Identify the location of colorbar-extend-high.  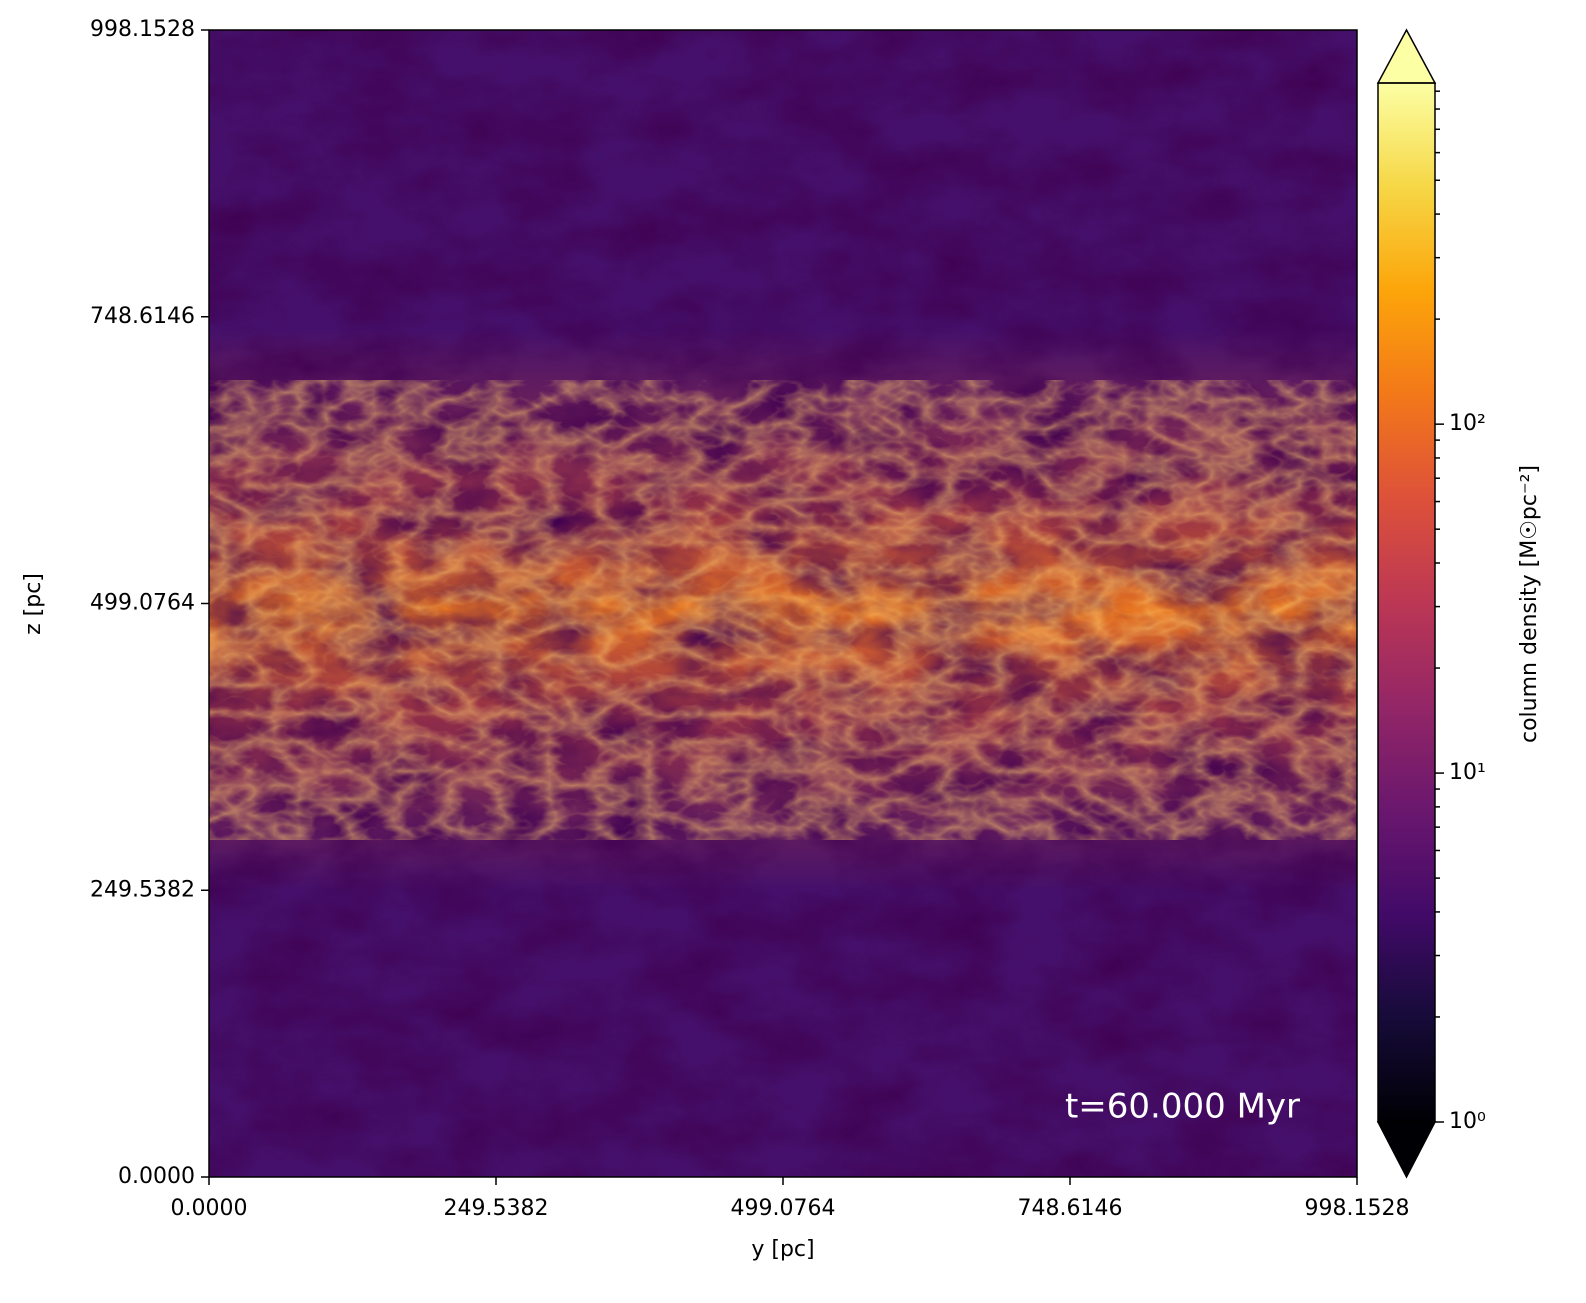
(1406, 56).